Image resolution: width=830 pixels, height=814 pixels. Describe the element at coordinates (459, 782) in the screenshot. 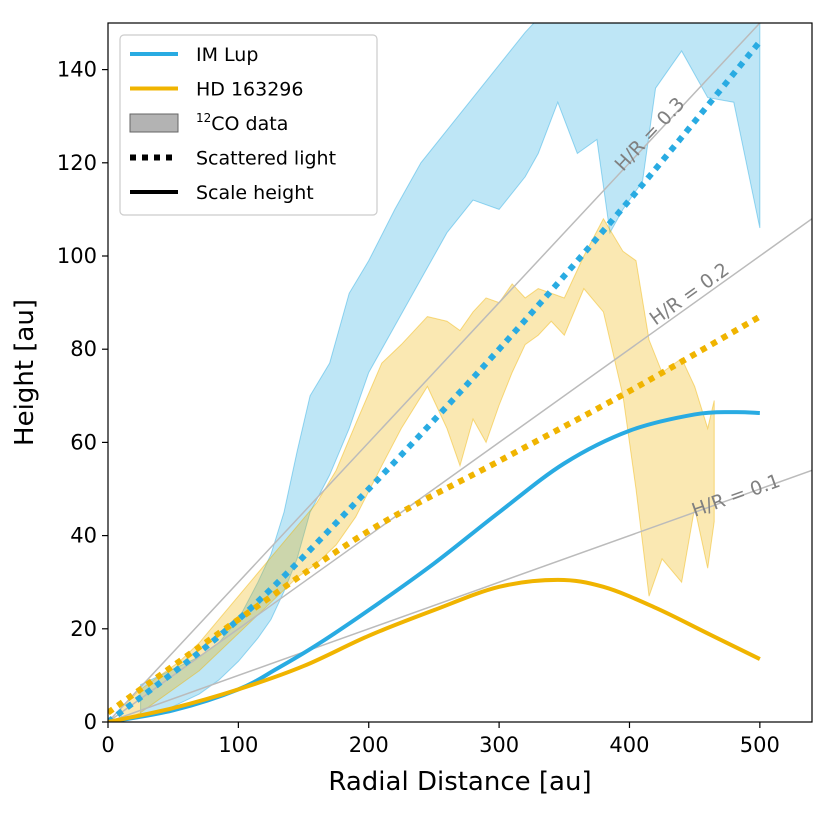

I see `x-axis-label: Radial Distance [au]` at that location.